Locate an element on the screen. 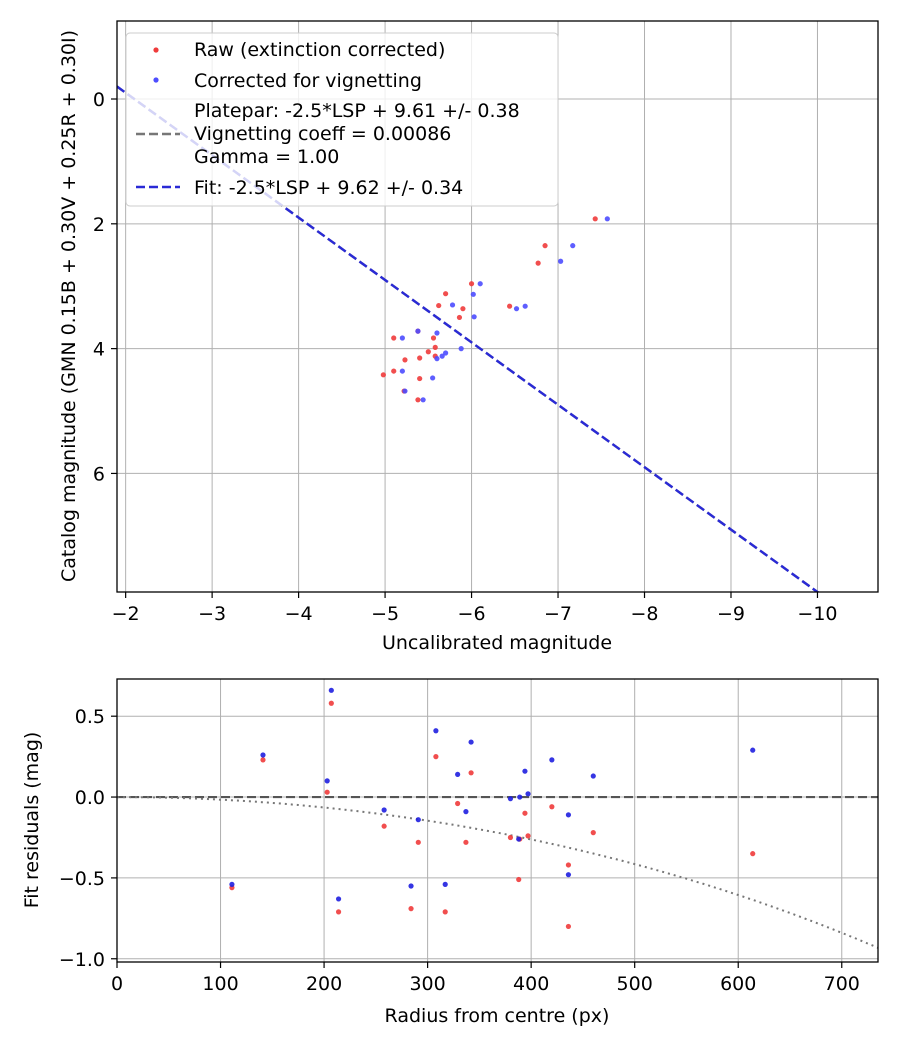  bottom-x-tick-label: 500 is located at coordinates (635, 984).